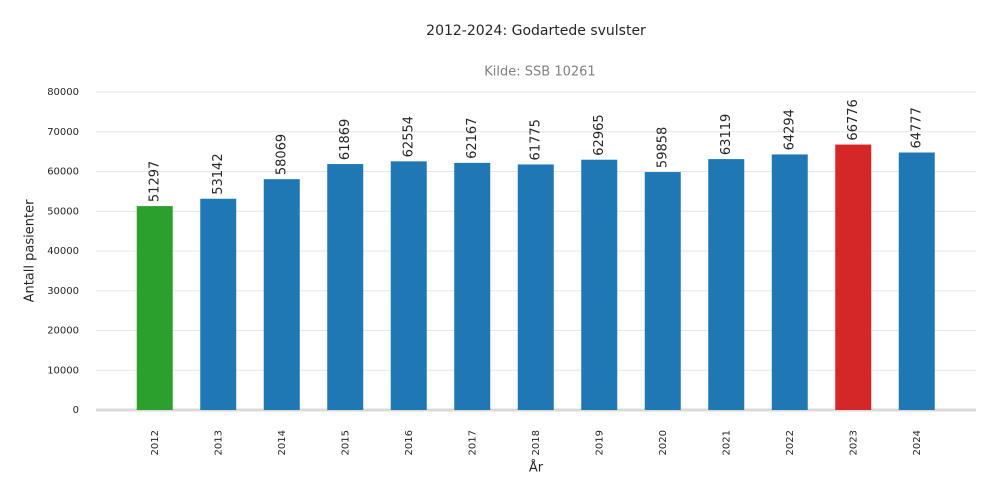  What do you see at coordinates (536, 468) in the screenshot?
I see `x-axis-label: År` at bounding box center [536, 468].